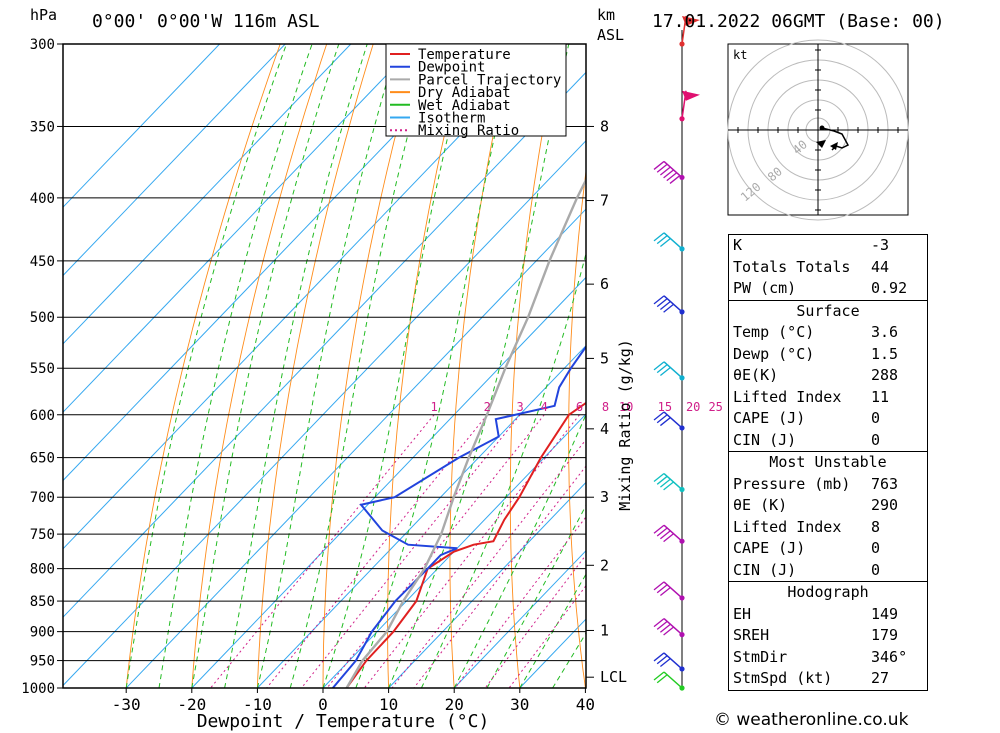 The image size is (1000, 733). I want to click on hodograph-section-title: Hodograph, so click(828, 592).